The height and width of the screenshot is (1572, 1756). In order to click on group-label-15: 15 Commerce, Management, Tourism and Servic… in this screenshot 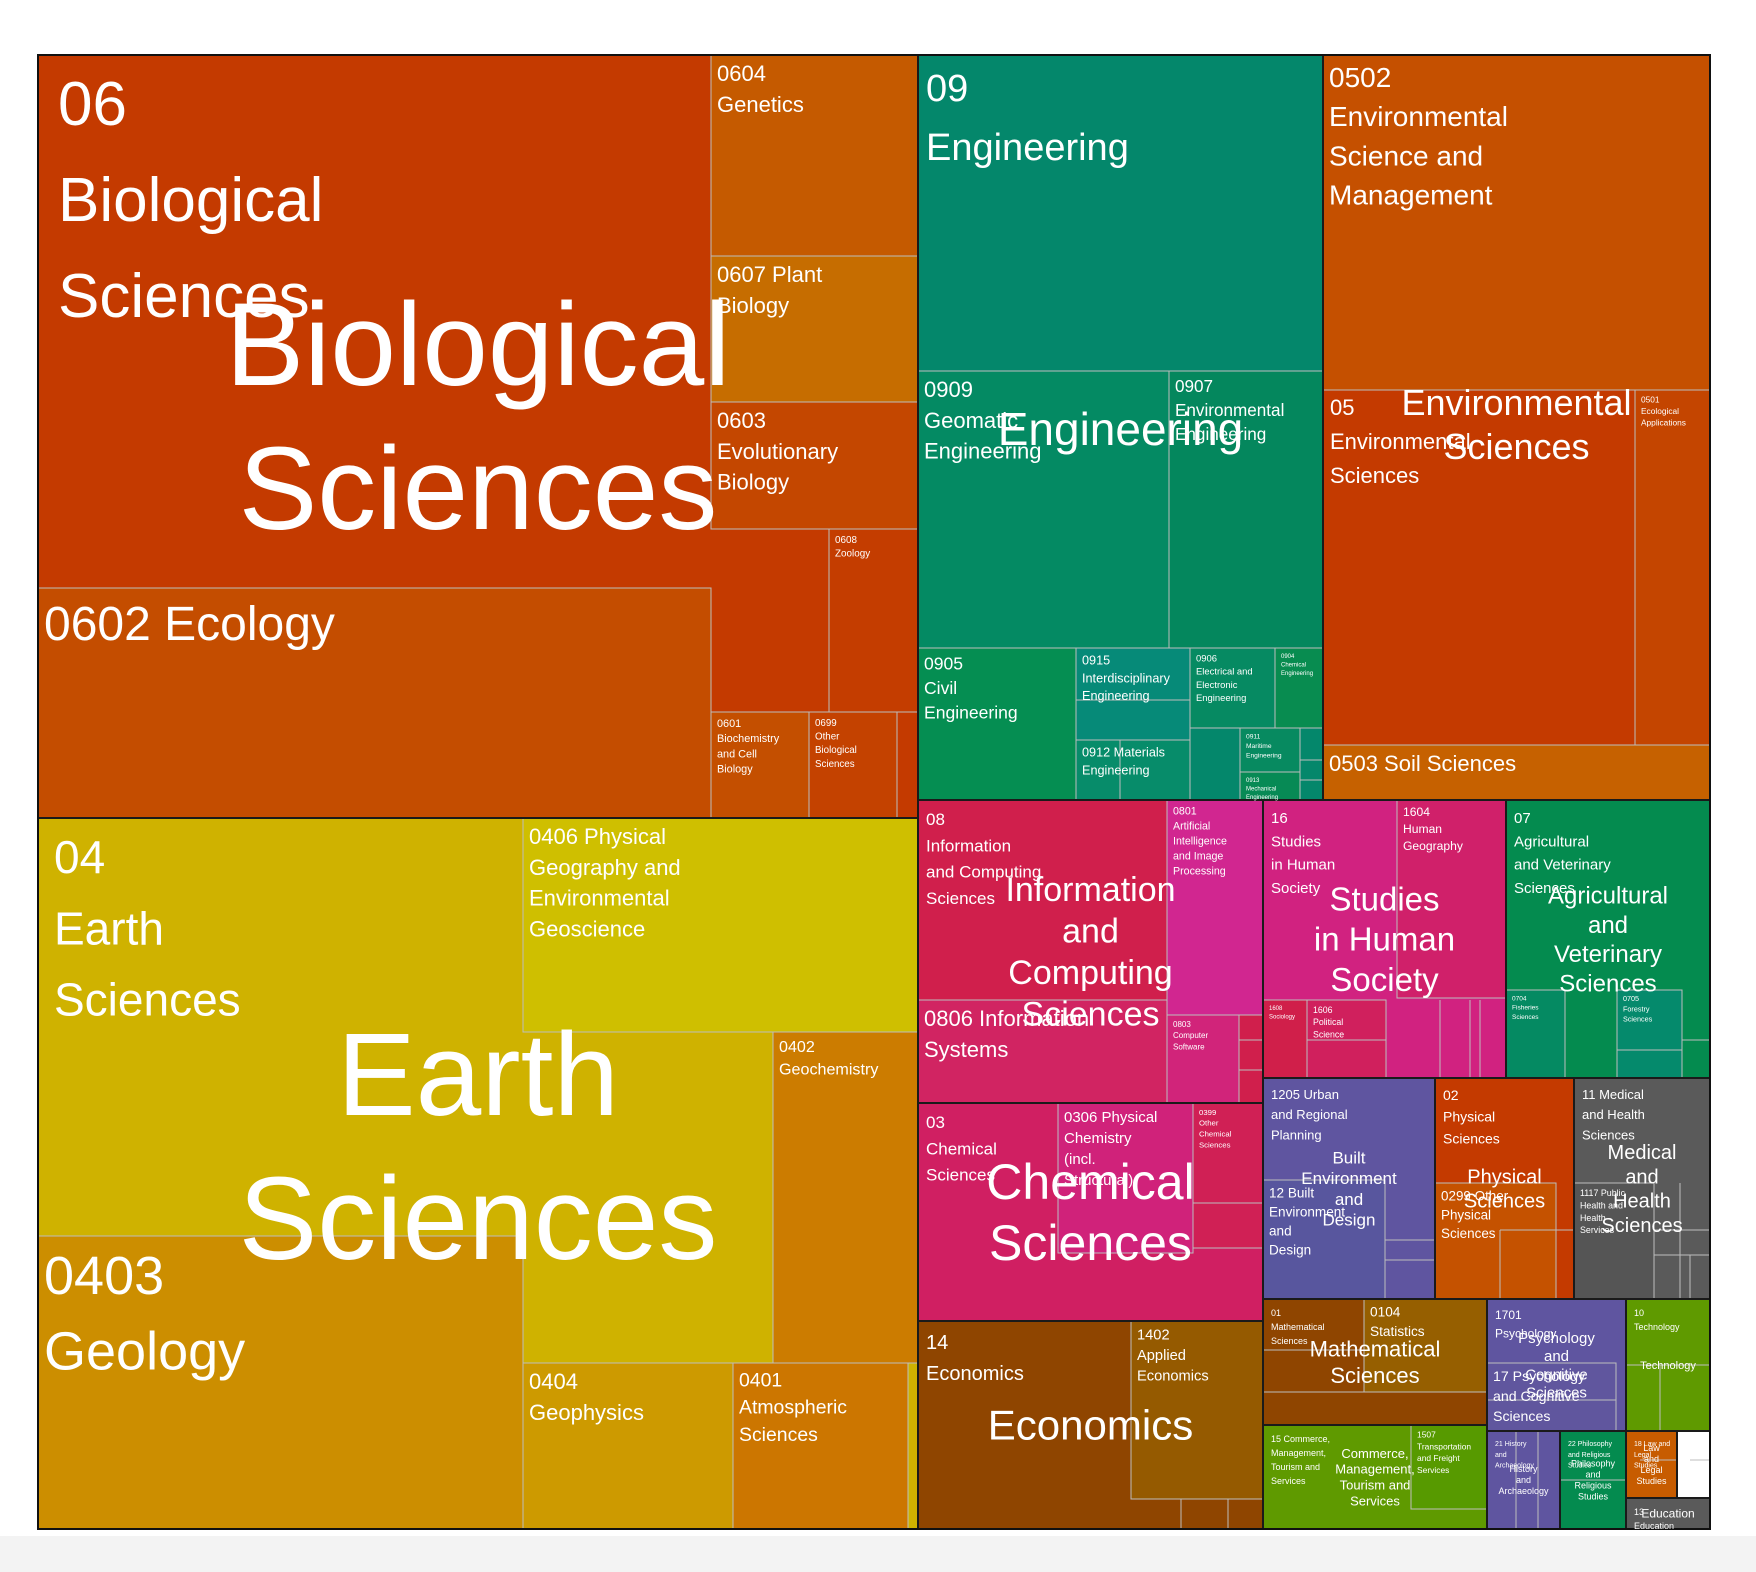, I will do `click(1300, 1460)`.